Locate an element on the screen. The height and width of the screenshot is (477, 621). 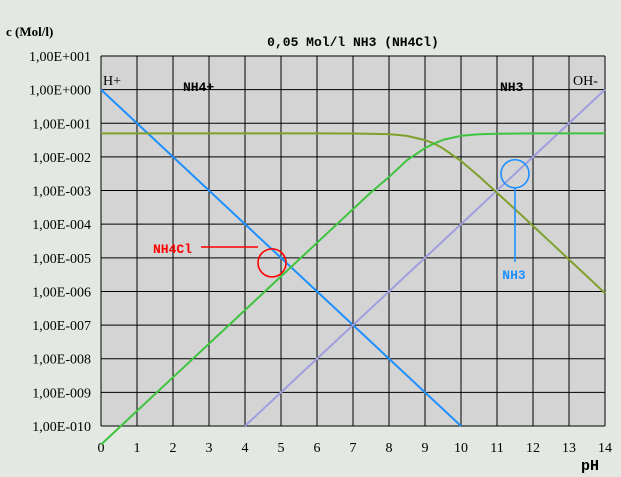
x-tick-label: 8 is located at coordinates (389, 448).